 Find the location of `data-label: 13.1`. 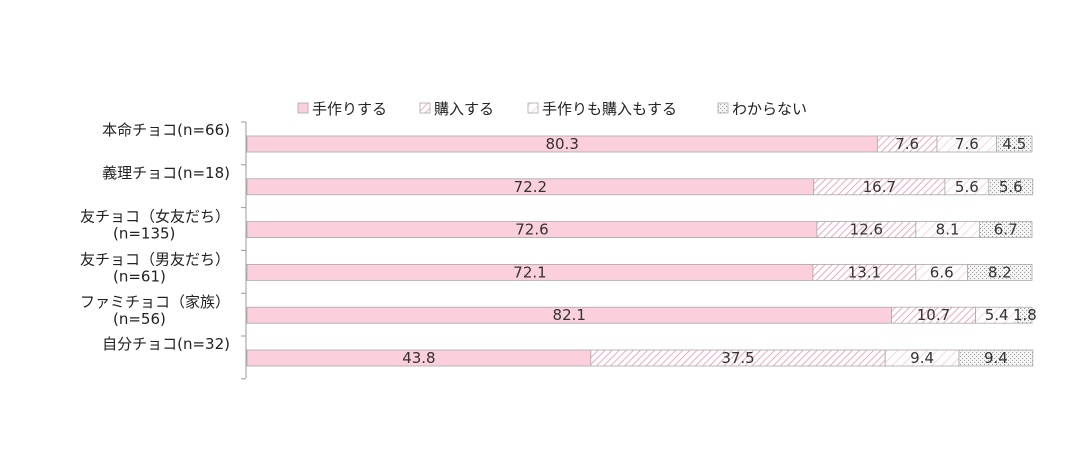

data-label: 13.1 is located at coordinates (864, 272).